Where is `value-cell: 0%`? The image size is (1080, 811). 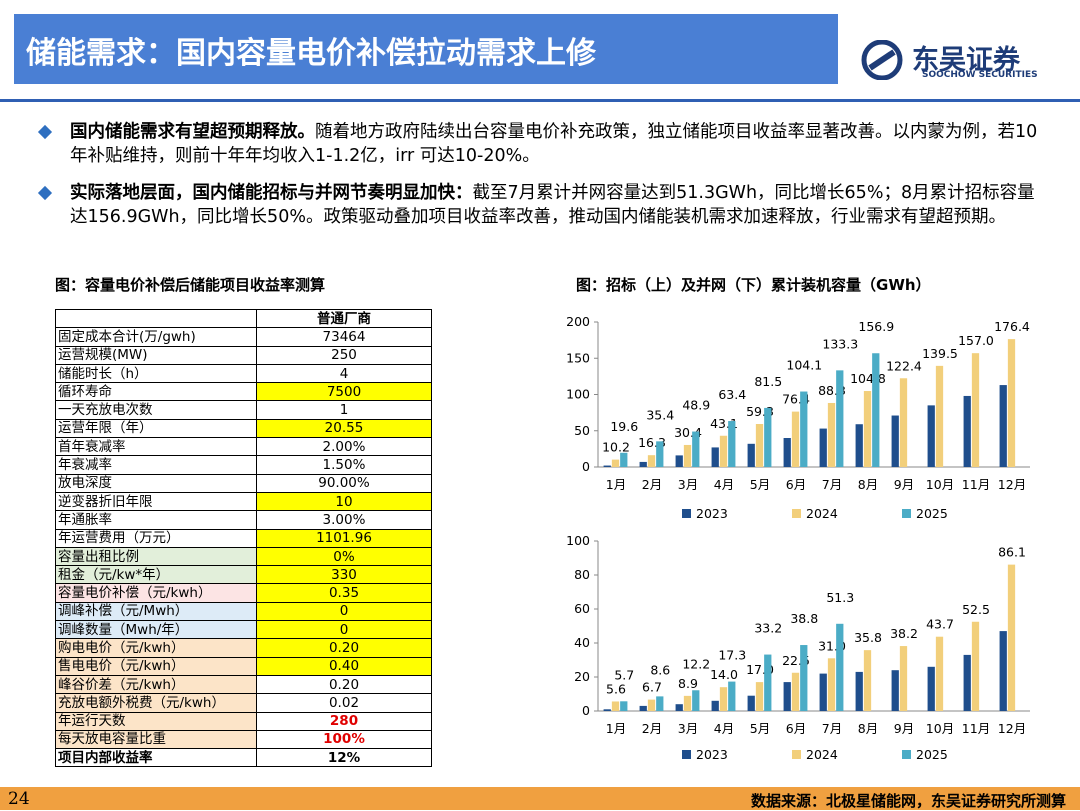
value-cell: 0% is located at coordinates (344, 556).